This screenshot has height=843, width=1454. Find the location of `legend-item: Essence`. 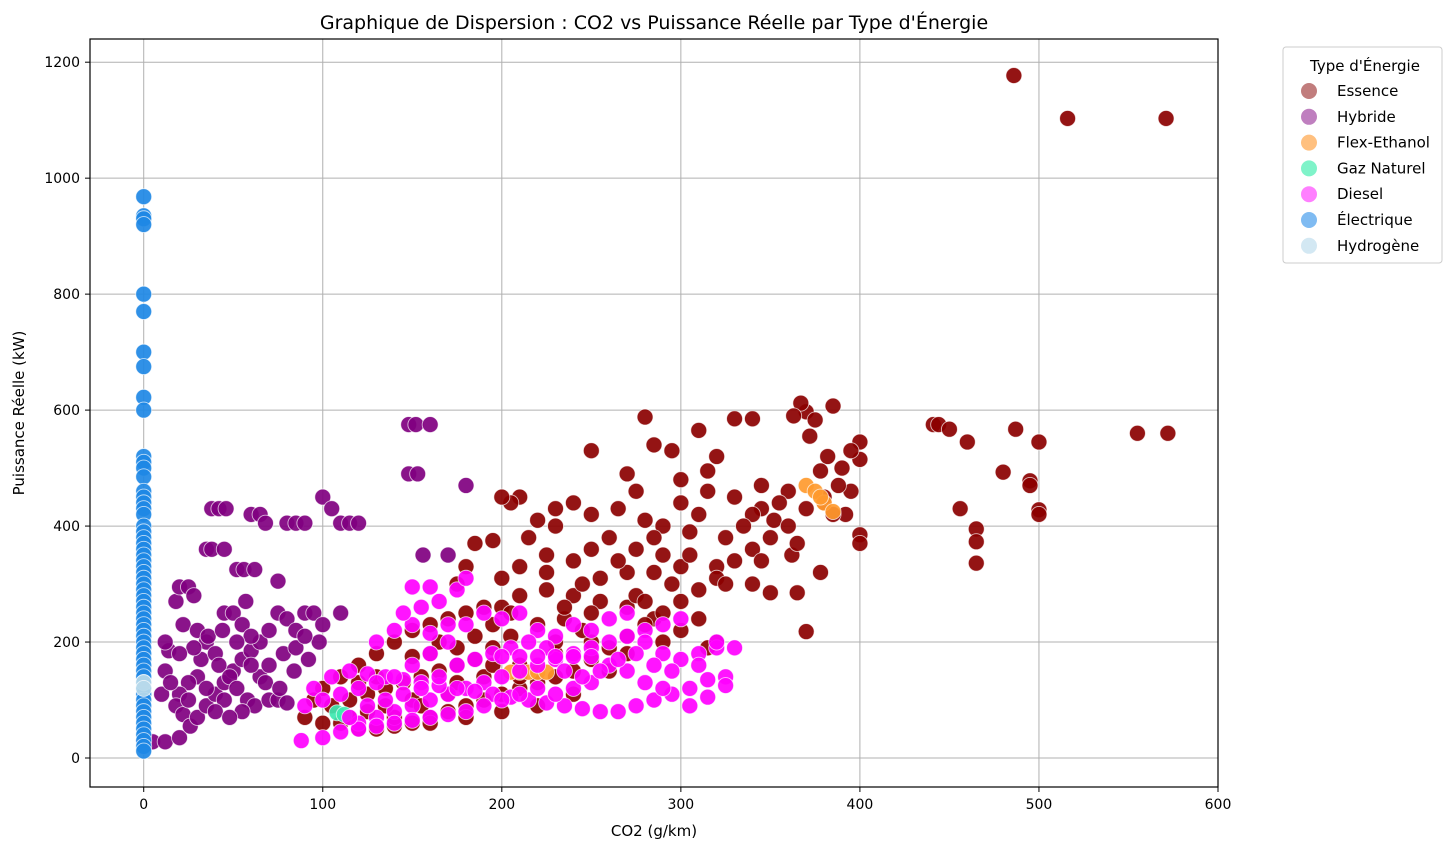

legend-item: Essence is located at coordinates (1349, 91).